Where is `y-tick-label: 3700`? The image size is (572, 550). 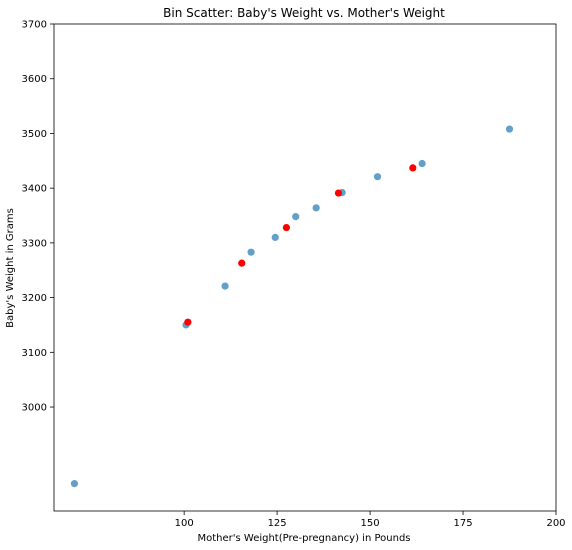
y-tick-label: 3700 is located at coordinates (34, 25).